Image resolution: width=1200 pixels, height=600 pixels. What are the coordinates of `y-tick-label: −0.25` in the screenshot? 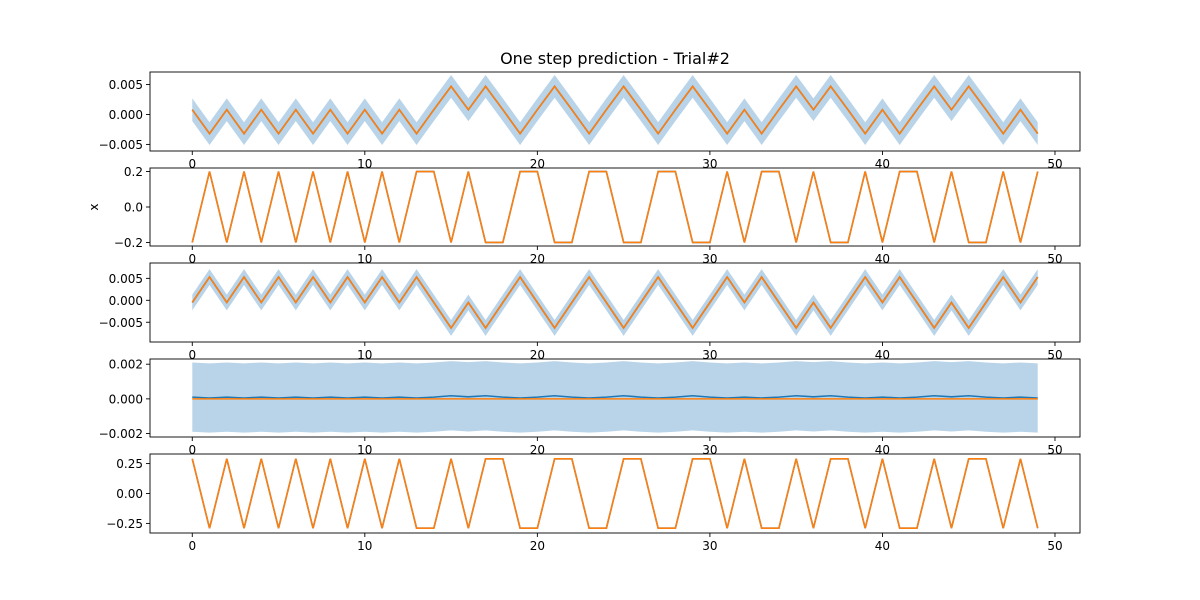 It's located at (124, 524).